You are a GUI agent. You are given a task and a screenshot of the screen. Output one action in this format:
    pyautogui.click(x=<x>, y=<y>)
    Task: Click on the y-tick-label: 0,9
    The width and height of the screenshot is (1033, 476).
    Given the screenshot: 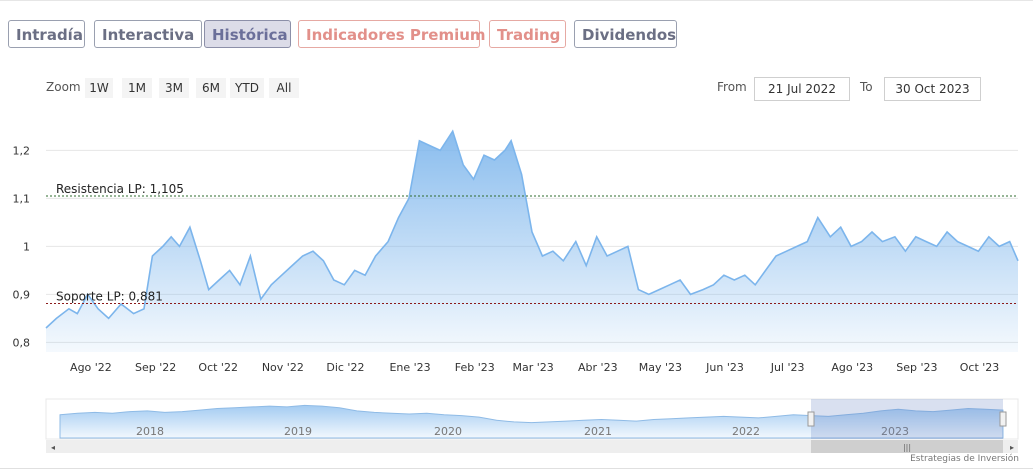 What is the action you would take?
    pyautogui.click(x=22, y=294)
    